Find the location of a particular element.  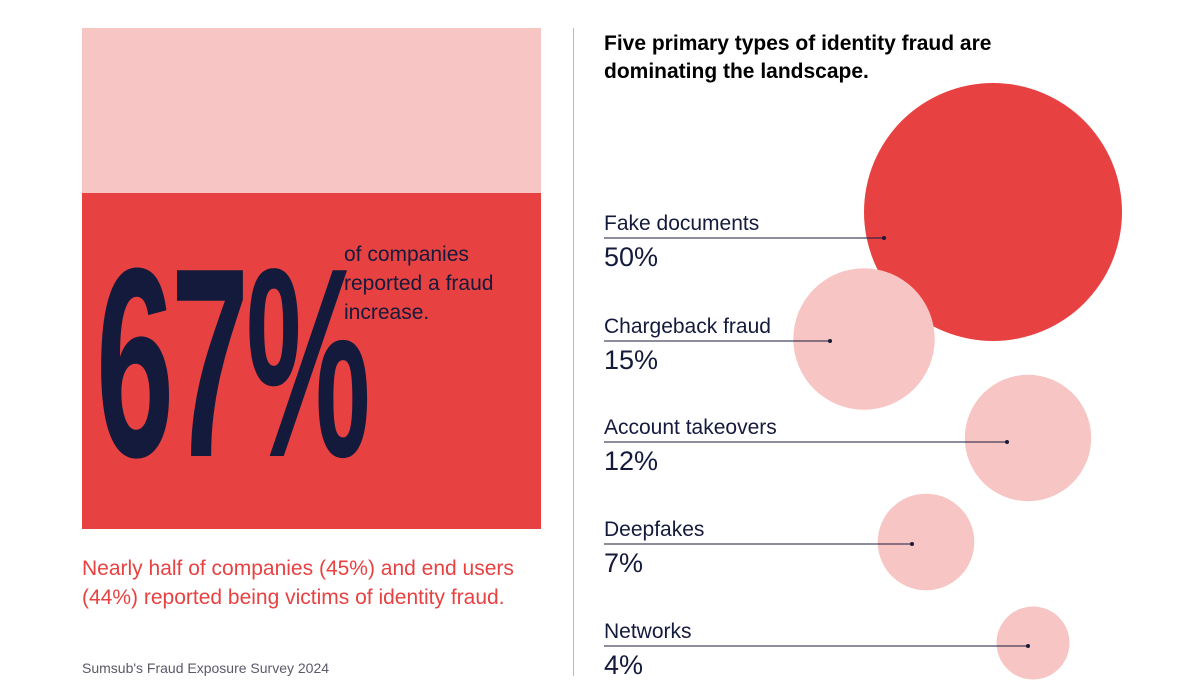

category-value-deepfakes: 7% is located at coordinates (624, 563).